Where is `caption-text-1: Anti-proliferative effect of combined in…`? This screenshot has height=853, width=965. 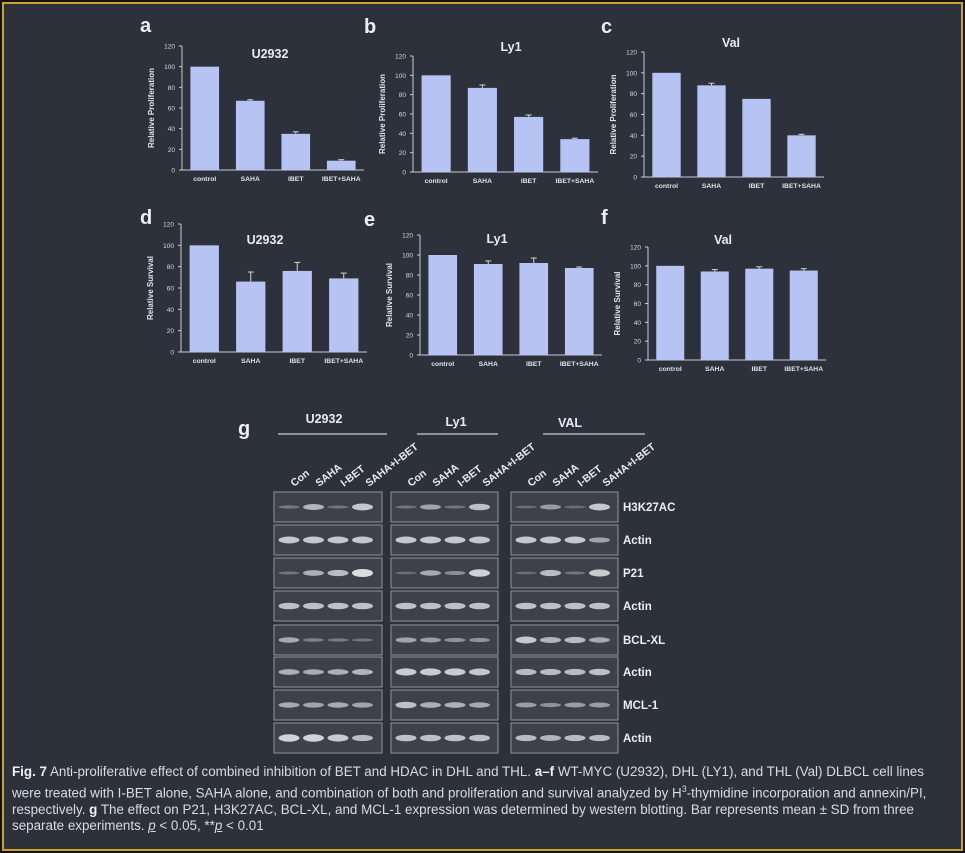
caption-text-1: Anti-proliferative effect of combined in… is located at coordinates (290, 771).